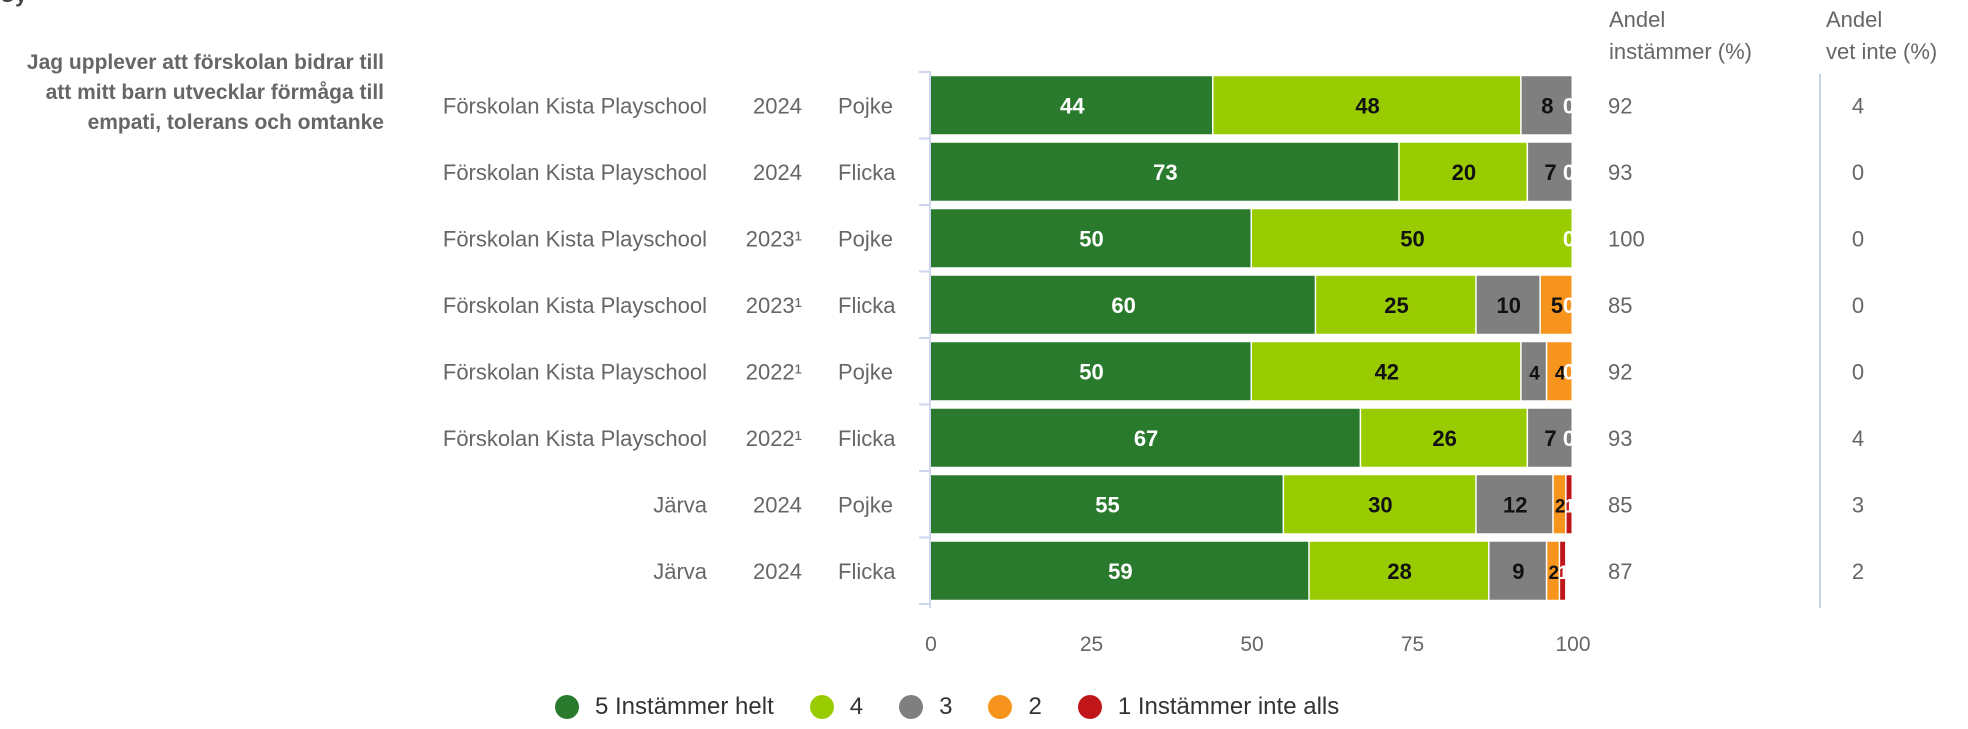 This screenshot has height=729, width=1968. Describe the element at coordinates (1251, 644) in the screenshot. I see `x-tick-label: 50` at that location.